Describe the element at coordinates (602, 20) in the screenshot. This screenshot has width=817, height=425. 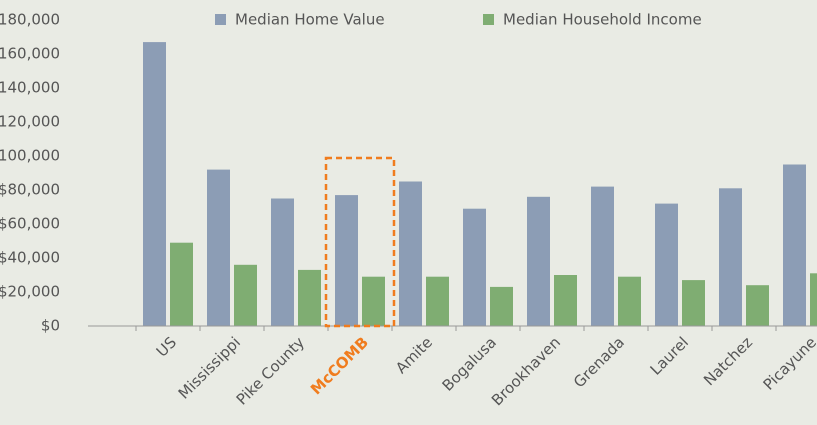
I see `legend-label: Median Household Income` at that location.